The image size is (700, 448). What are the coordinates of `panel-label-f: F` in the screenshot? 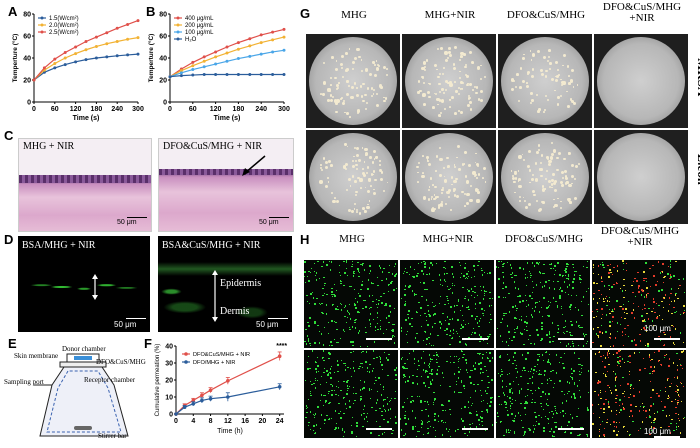 It's located at (148, 343).